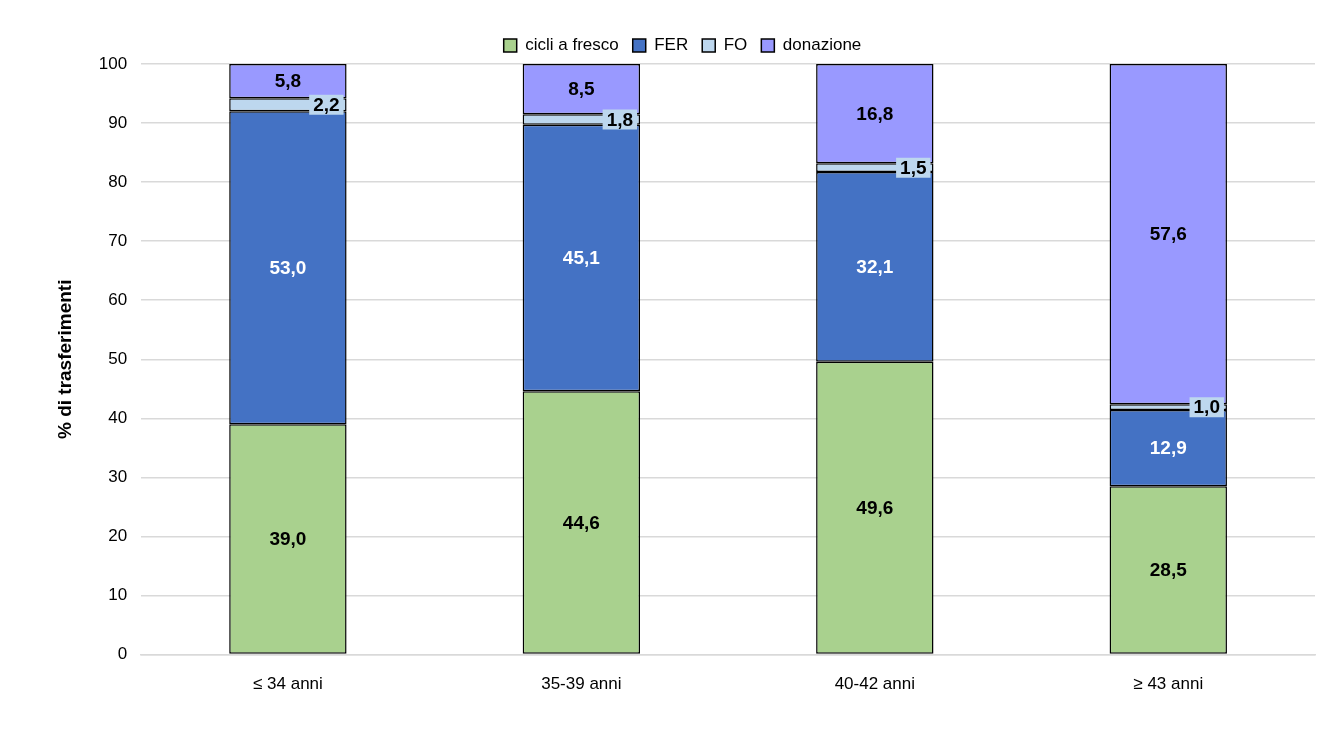 The height and width of the screenshot is (738, 1323). Describe the element at coordinates (1168, 234) in the screenshot. I see `data-label: 57,6` at that location.